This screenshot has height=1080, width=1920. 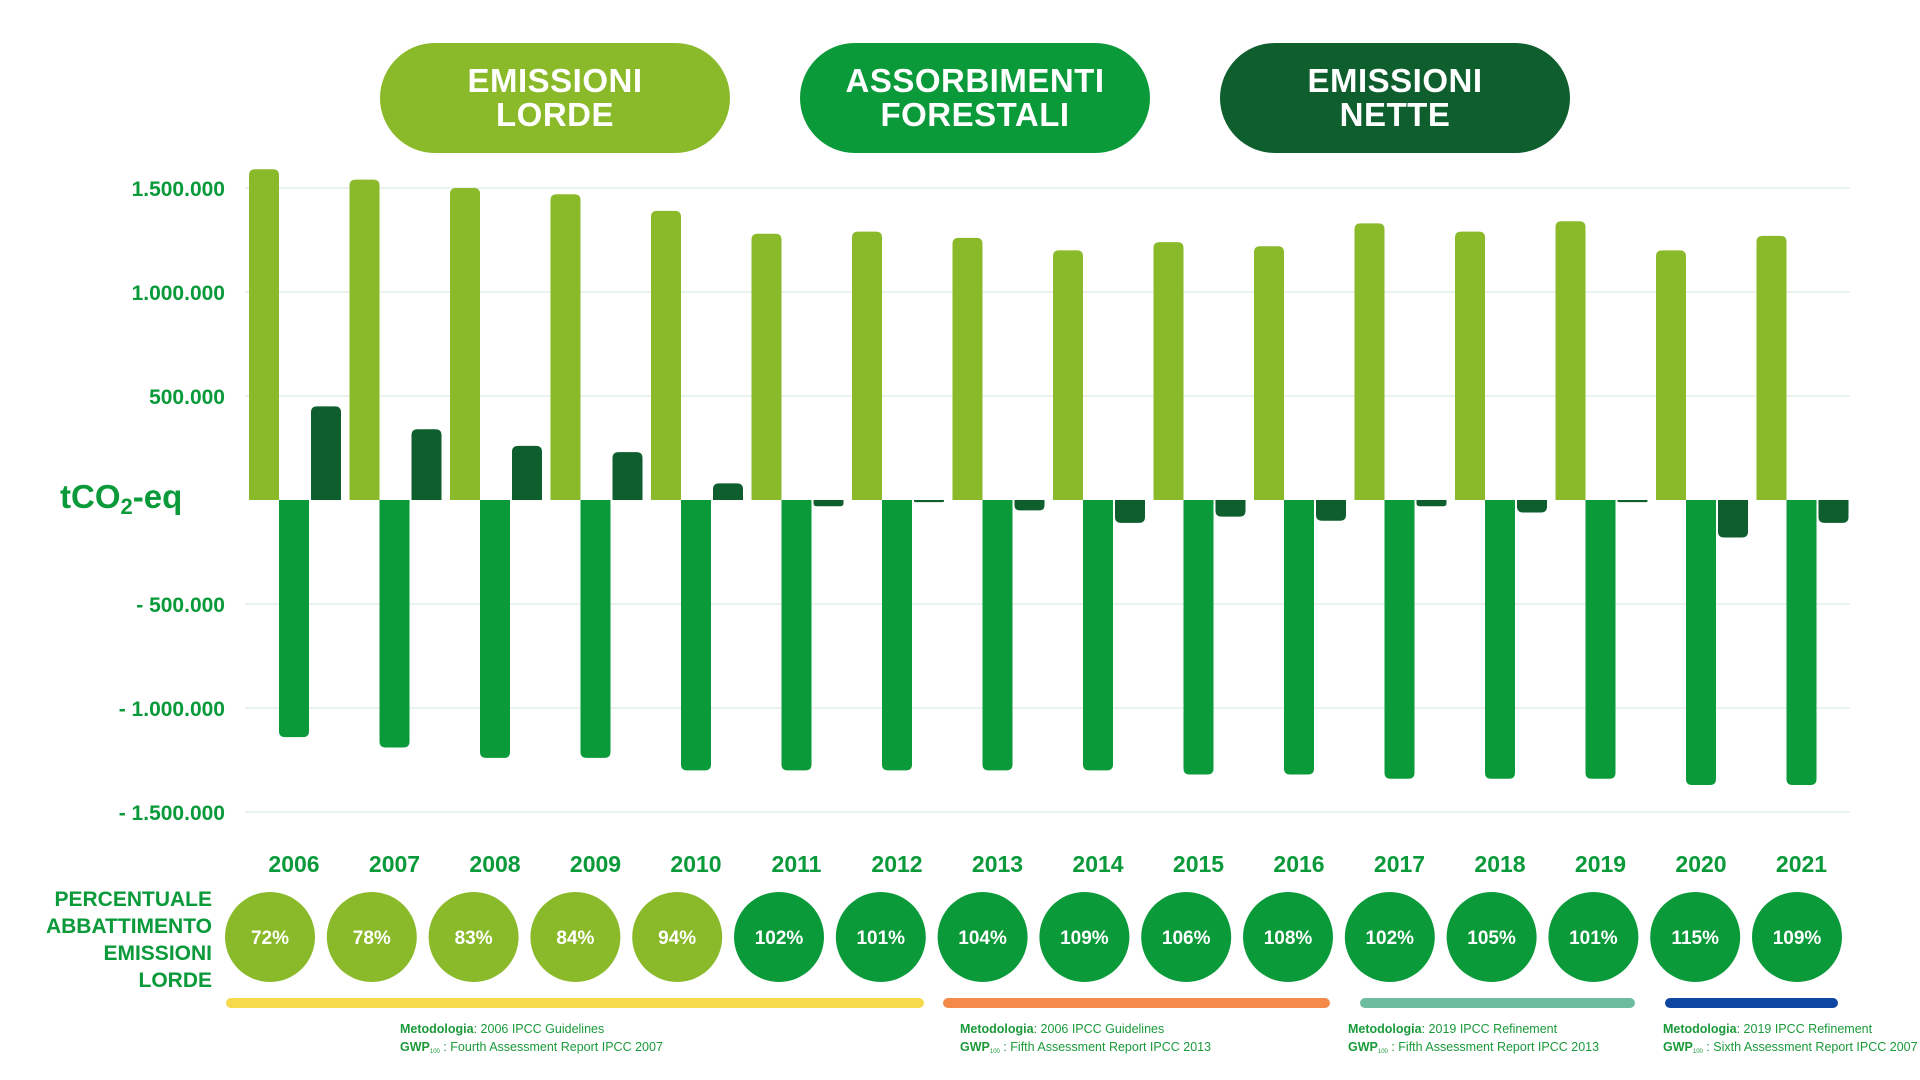 What do you see at coordinates (434, 1052) in the screenshot?
I see `method-1-gwp-sub: 100` at bounding box center [434, 1052].